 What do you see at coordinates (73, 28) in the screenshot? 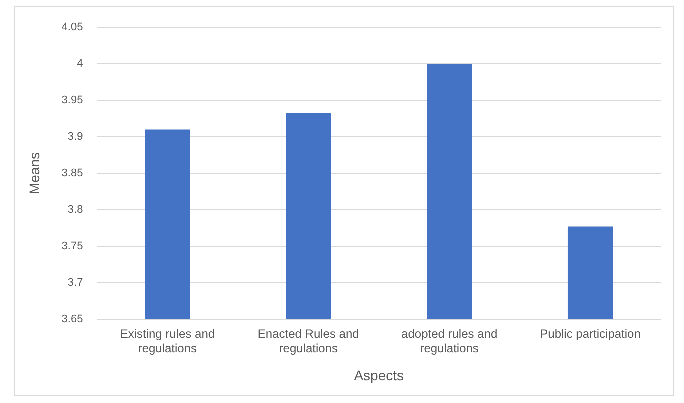
I see `y-tick-label: 4.05` at bounding box center [73, 28].